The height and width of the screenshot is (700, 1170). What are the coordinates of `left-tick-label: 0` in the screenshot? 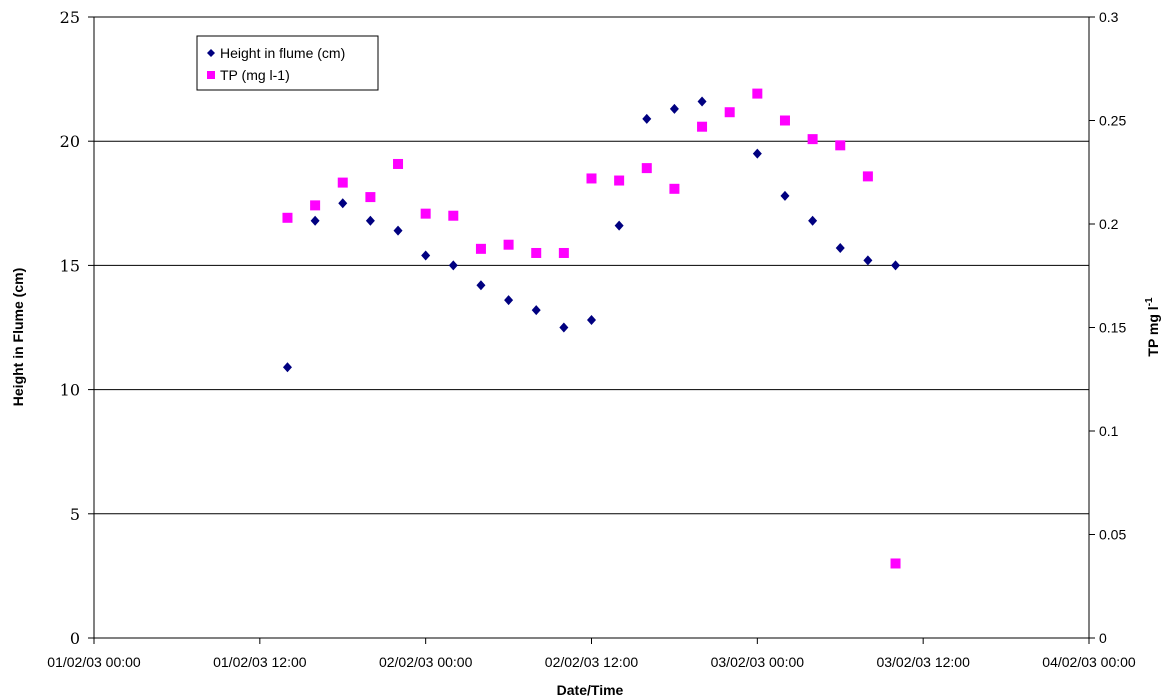 It's located at (75, 638).